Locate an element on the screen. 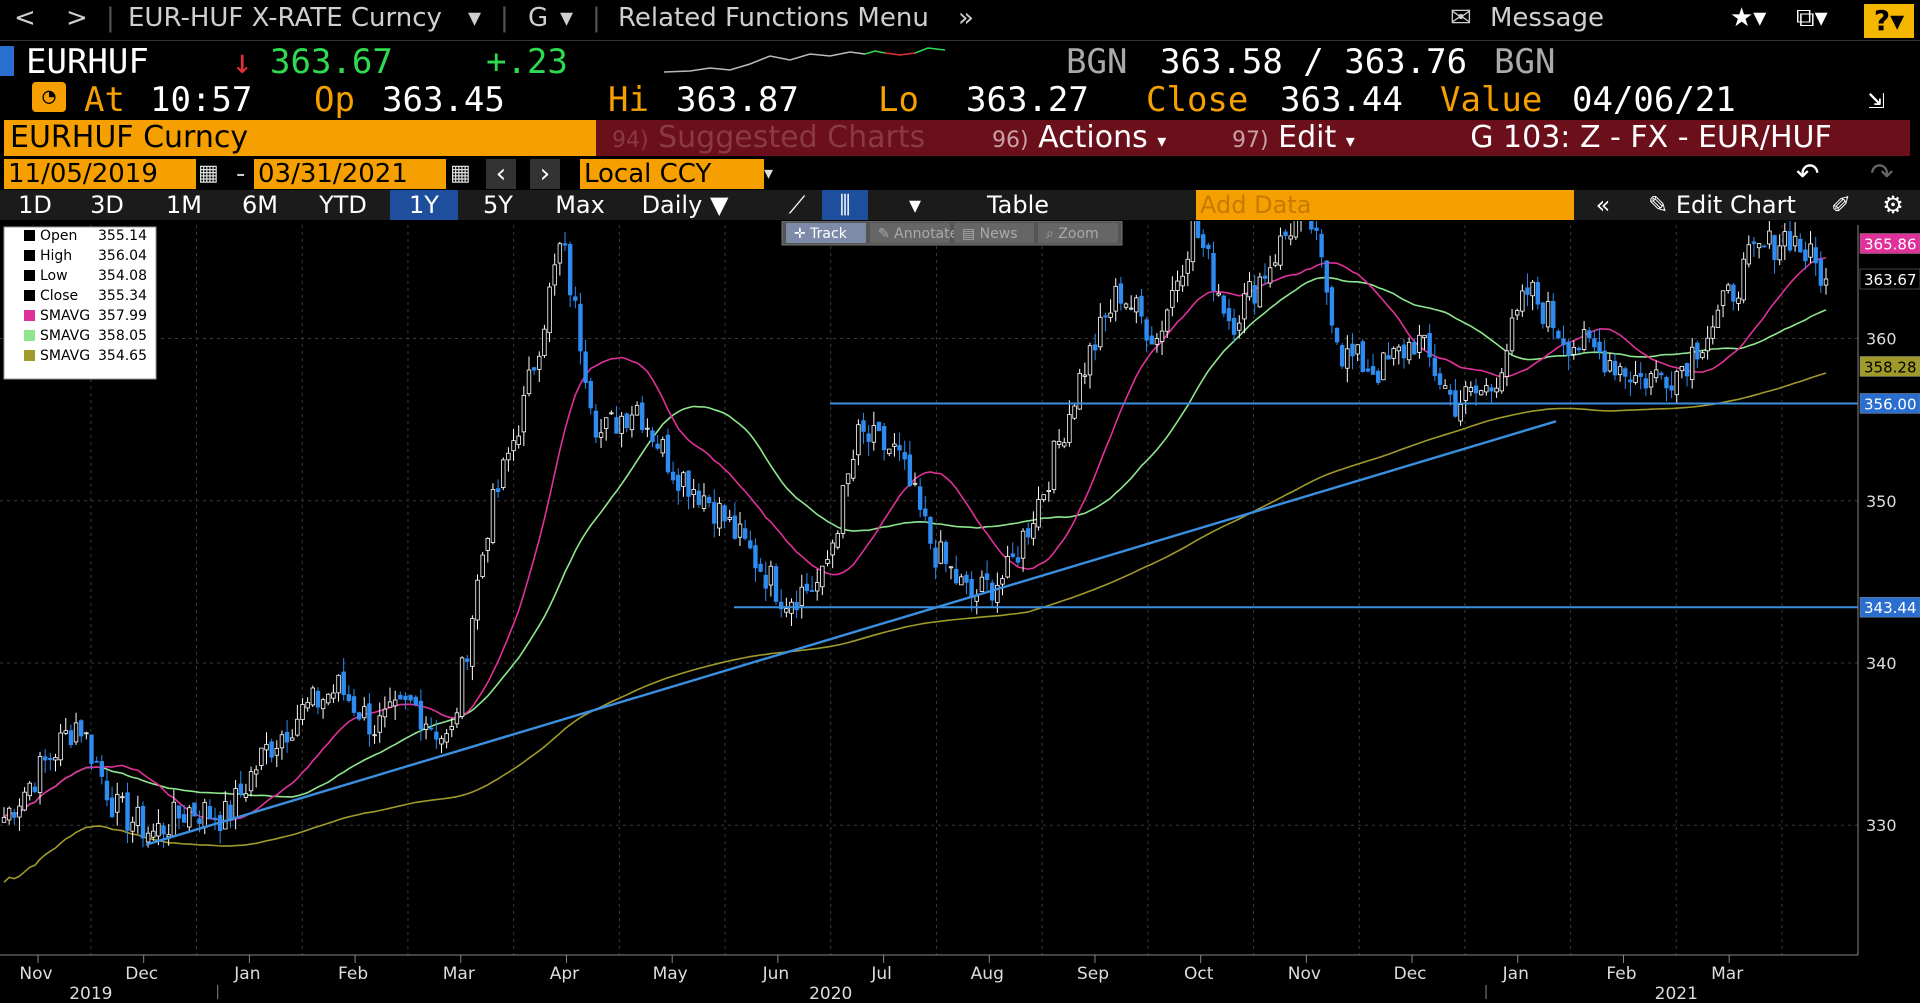 This screenshot has height=1003, width=1920. related-functions-menu: Related Functions Menu is located at coordinates (773, 18).